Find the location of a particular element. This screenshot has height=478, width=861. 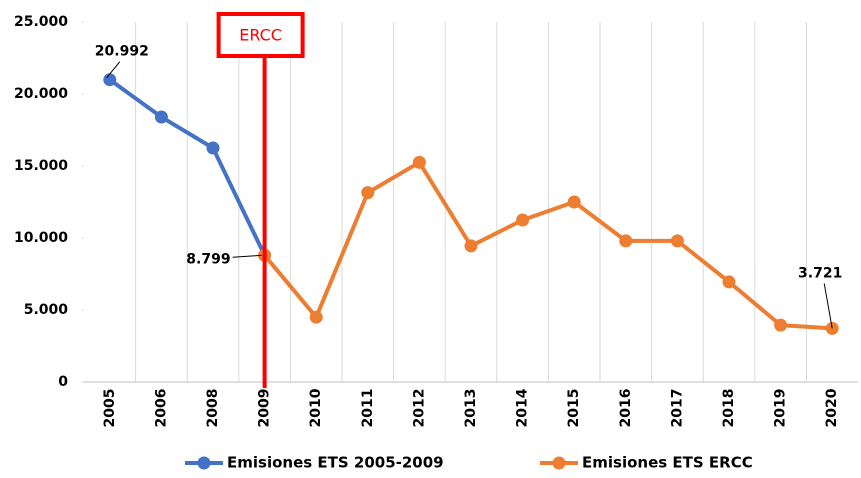

x-tick-label: 2016 is located at coordinates (626, 408).